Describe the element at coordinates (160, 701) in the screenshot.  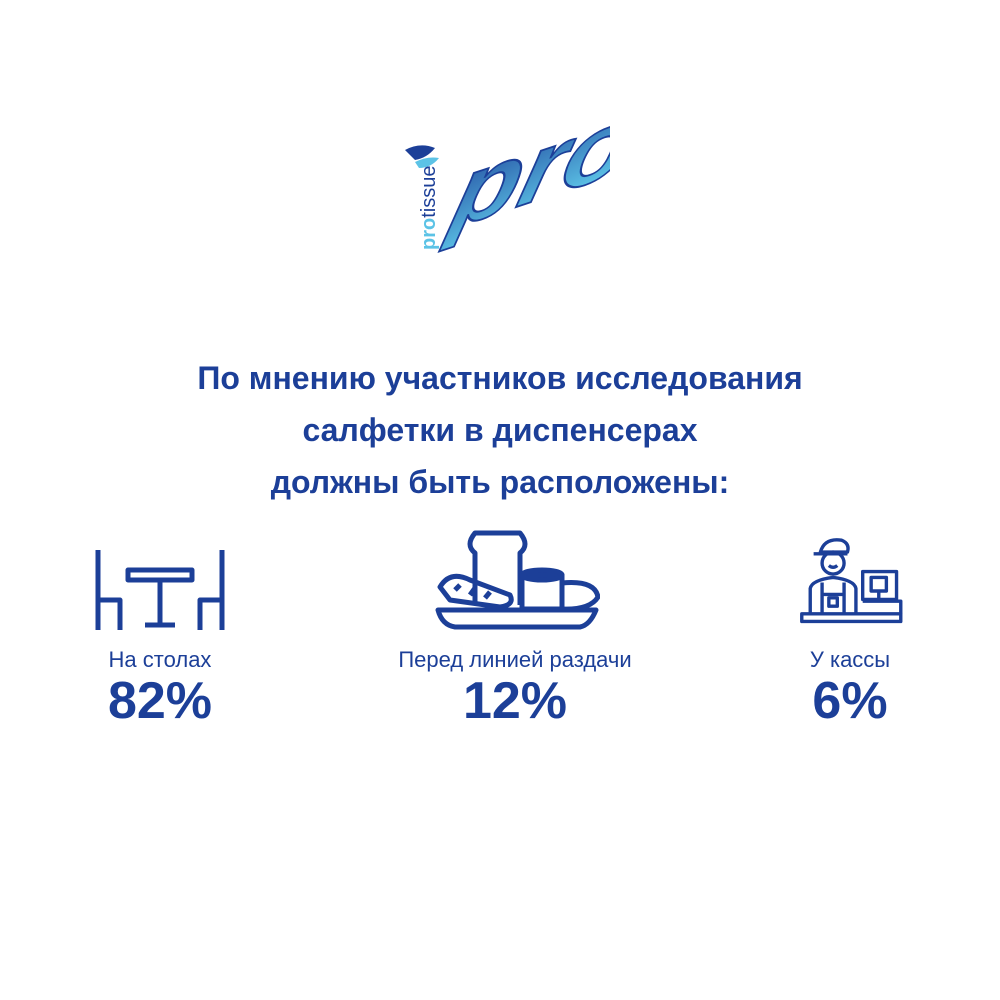
I see `item-value: 82%` at that location.